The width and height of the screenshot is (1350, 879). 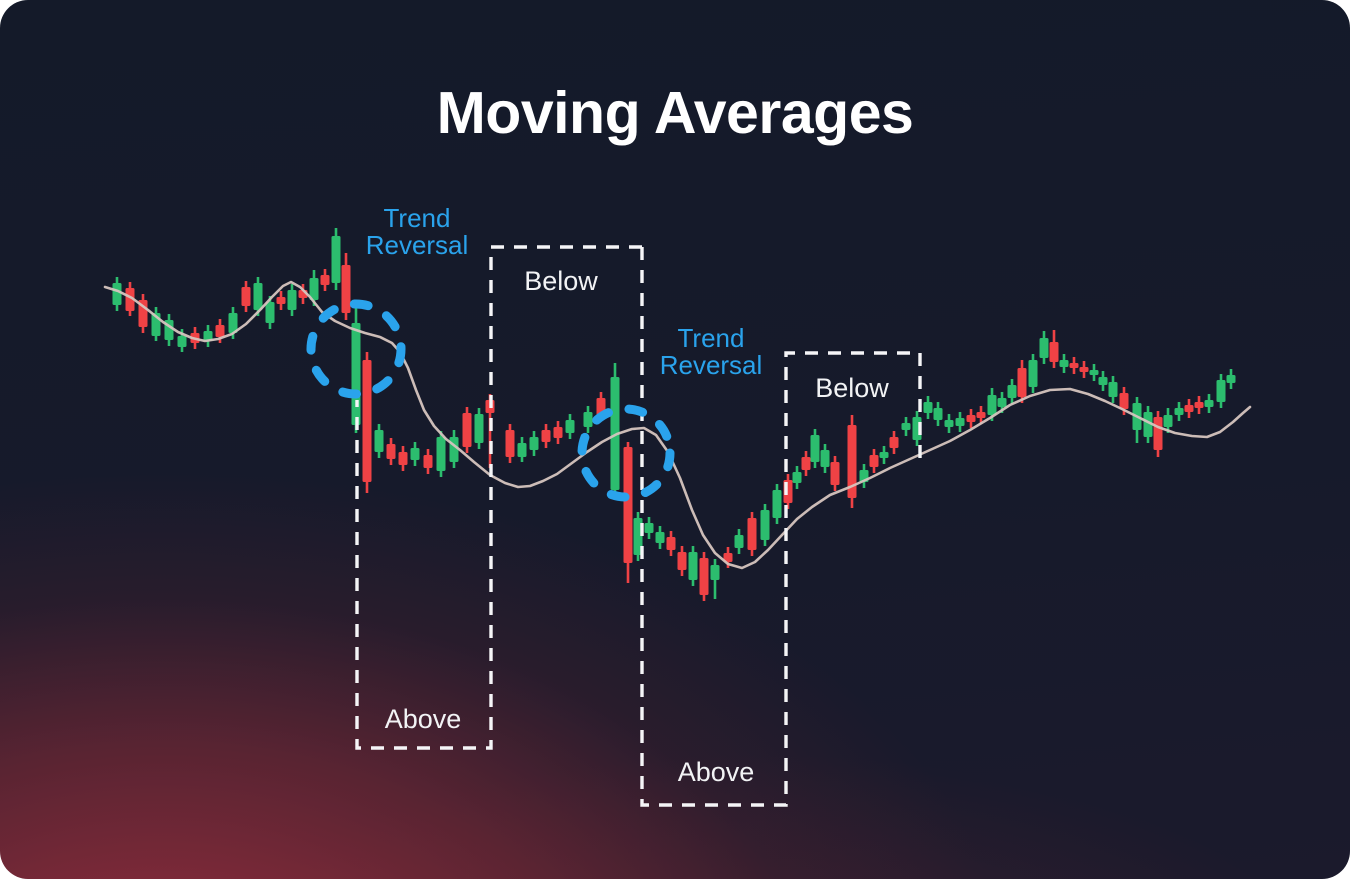 I want to click on below-1-label: Below, so click(x=561, y=281).